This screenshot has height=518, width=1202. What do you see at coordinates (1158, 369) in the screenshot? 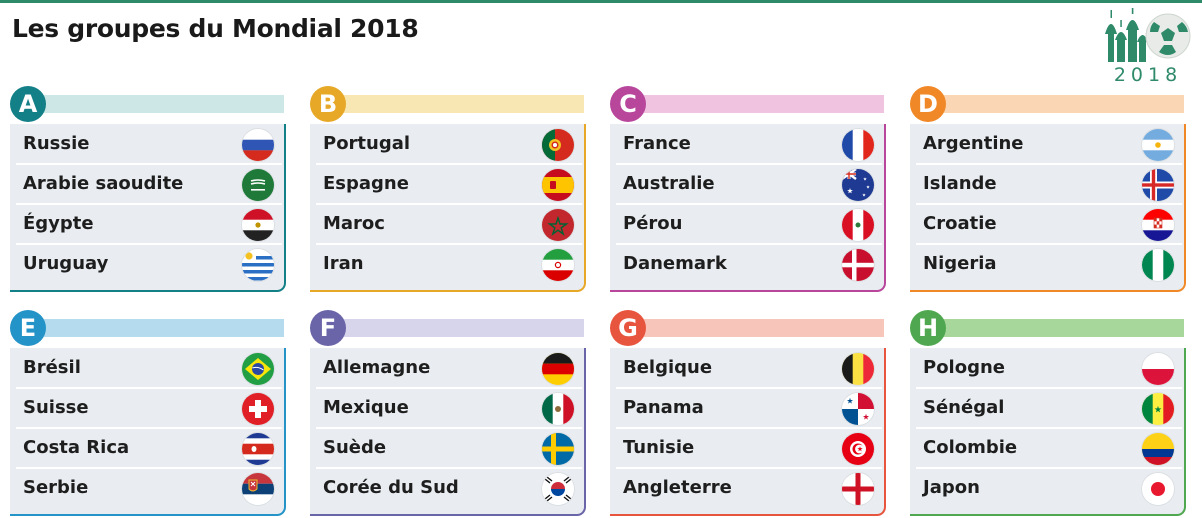
I see `poland-flag-icon` at bounding box center [1158, 369].